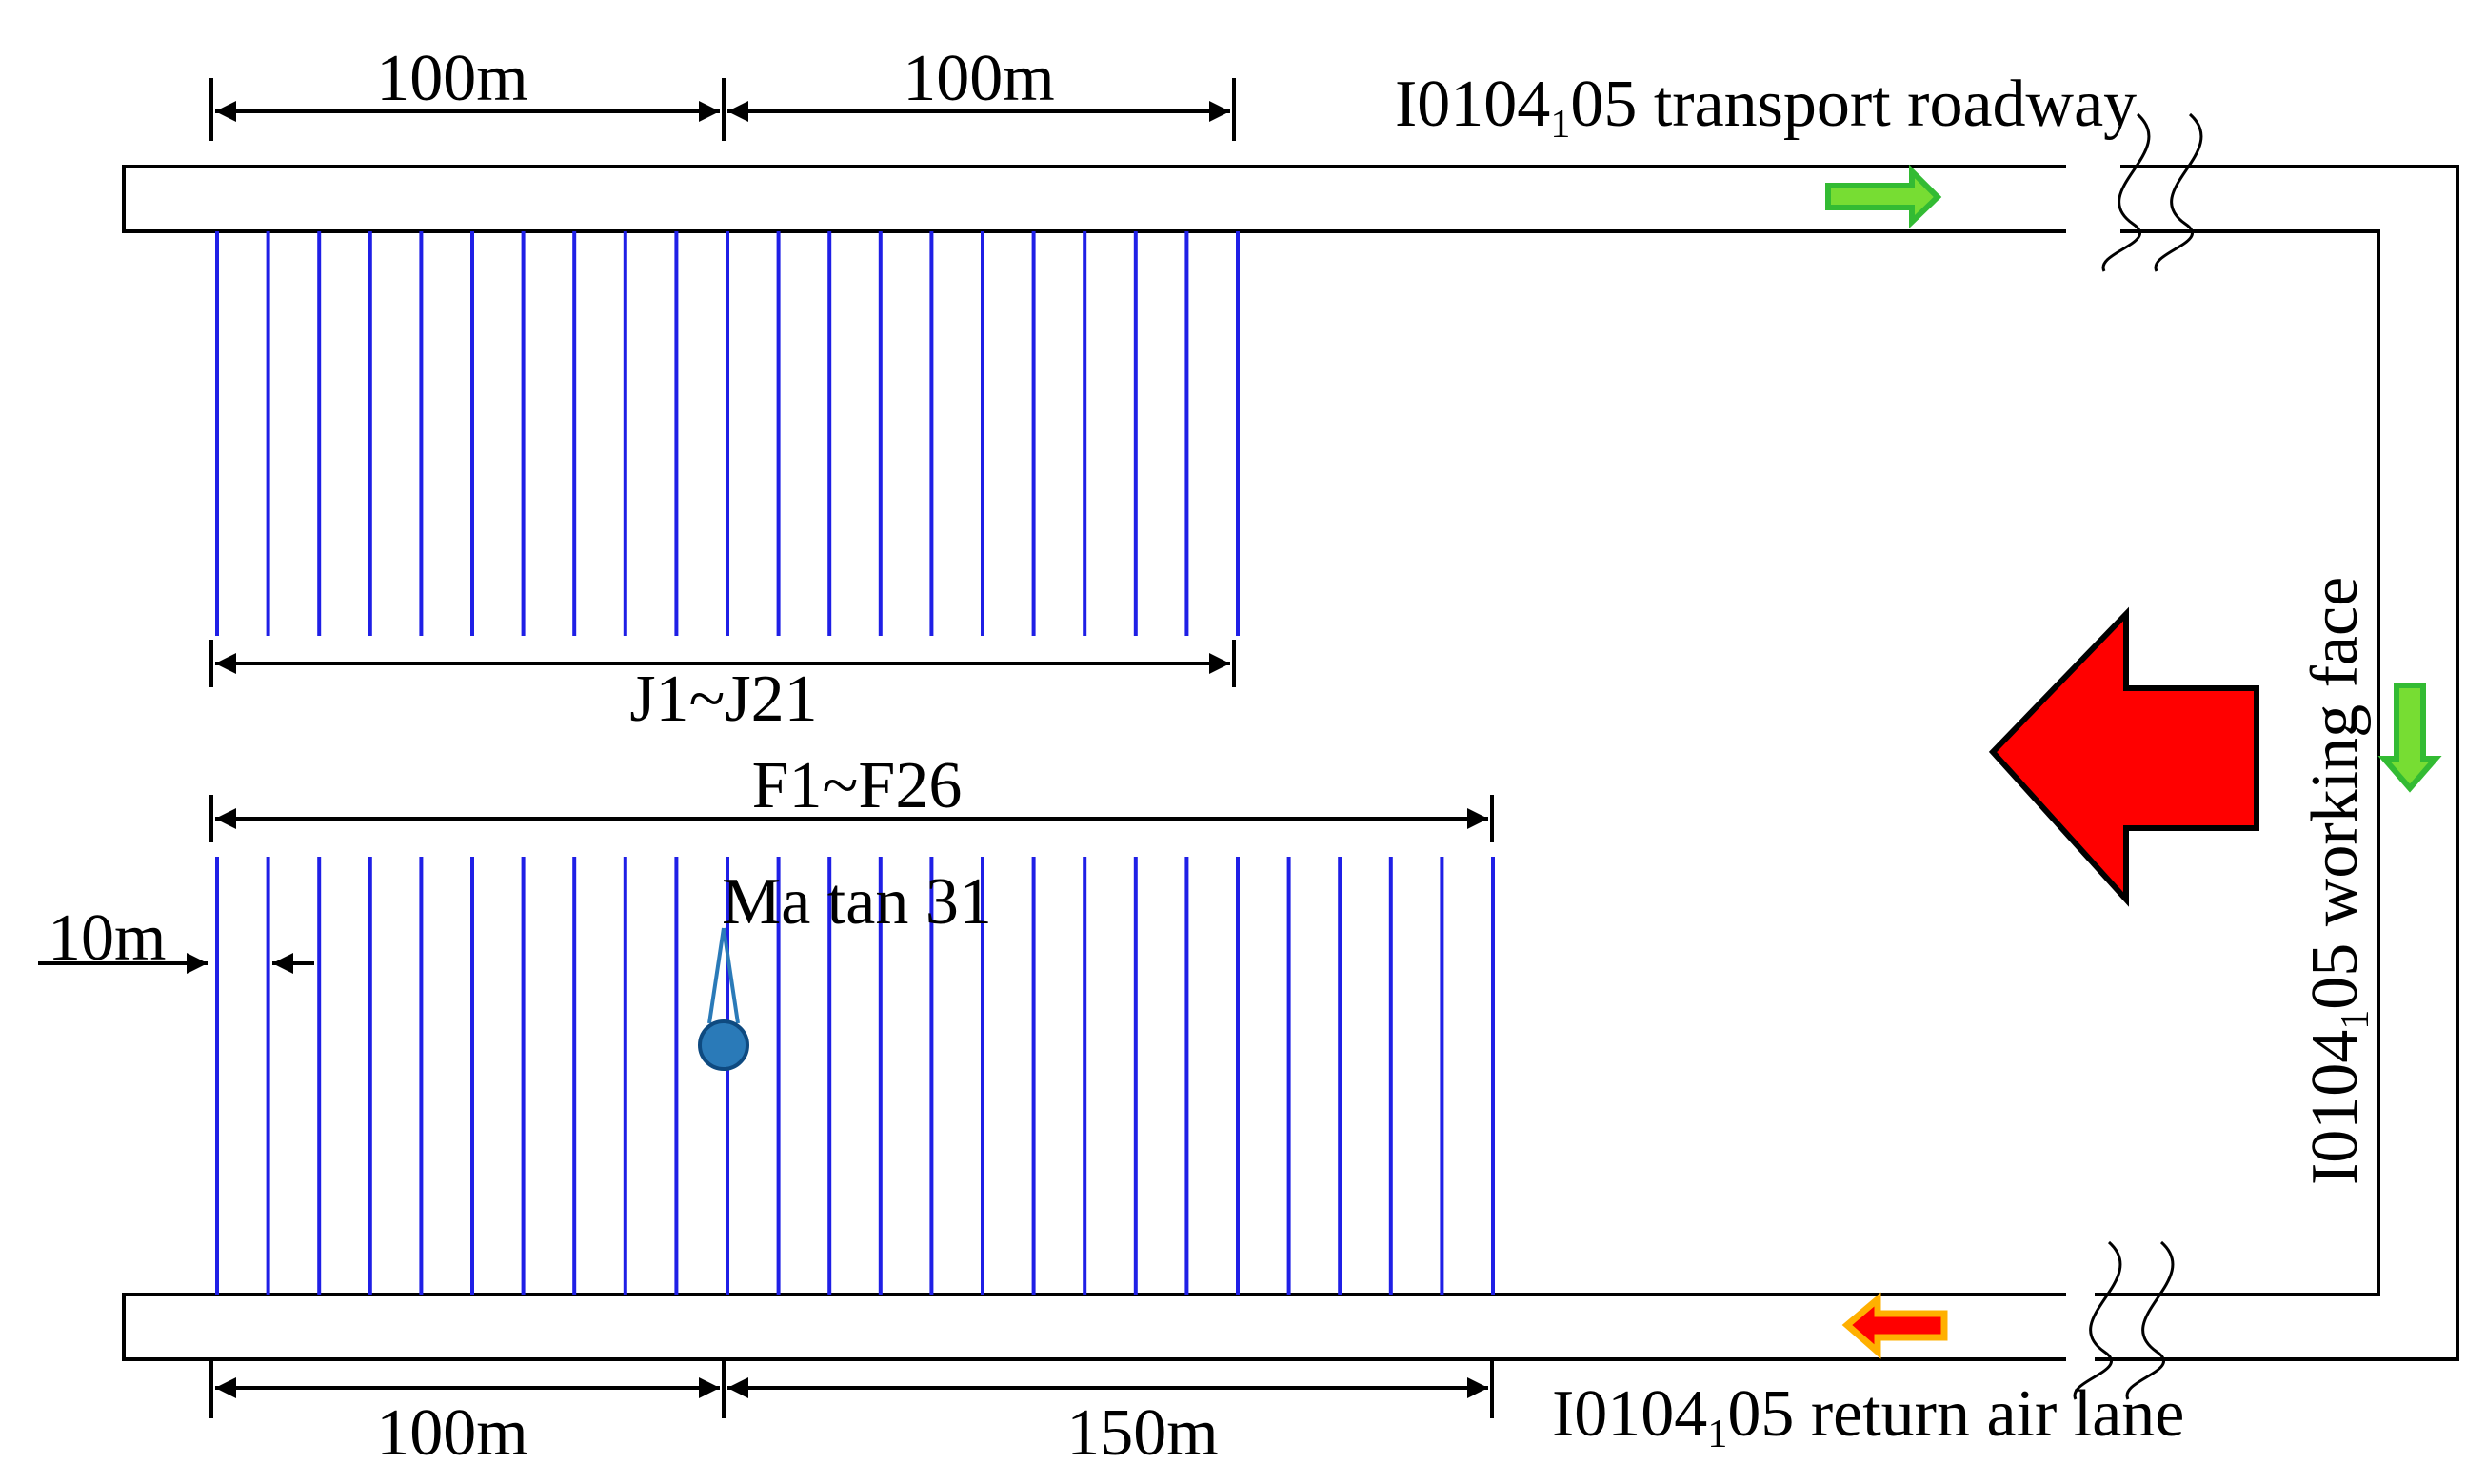 The width and height of the screenshot is (2486, 1484). I want to click on dimension-f-range, so click(851, 818).